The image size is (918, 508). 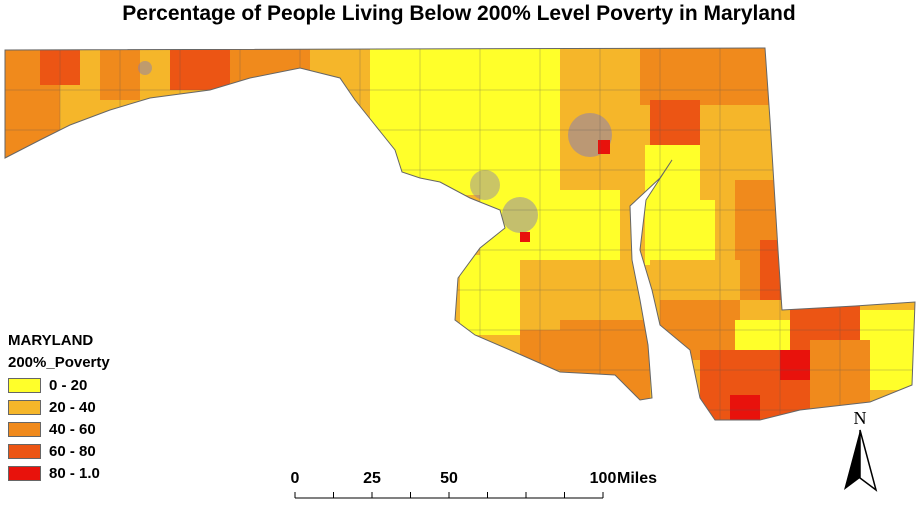 What do you see at coordinates (475, 489) in the screenshot?
I see `scale-bar: 0 25 50 100 Miles` at bounding box center [475, 489].